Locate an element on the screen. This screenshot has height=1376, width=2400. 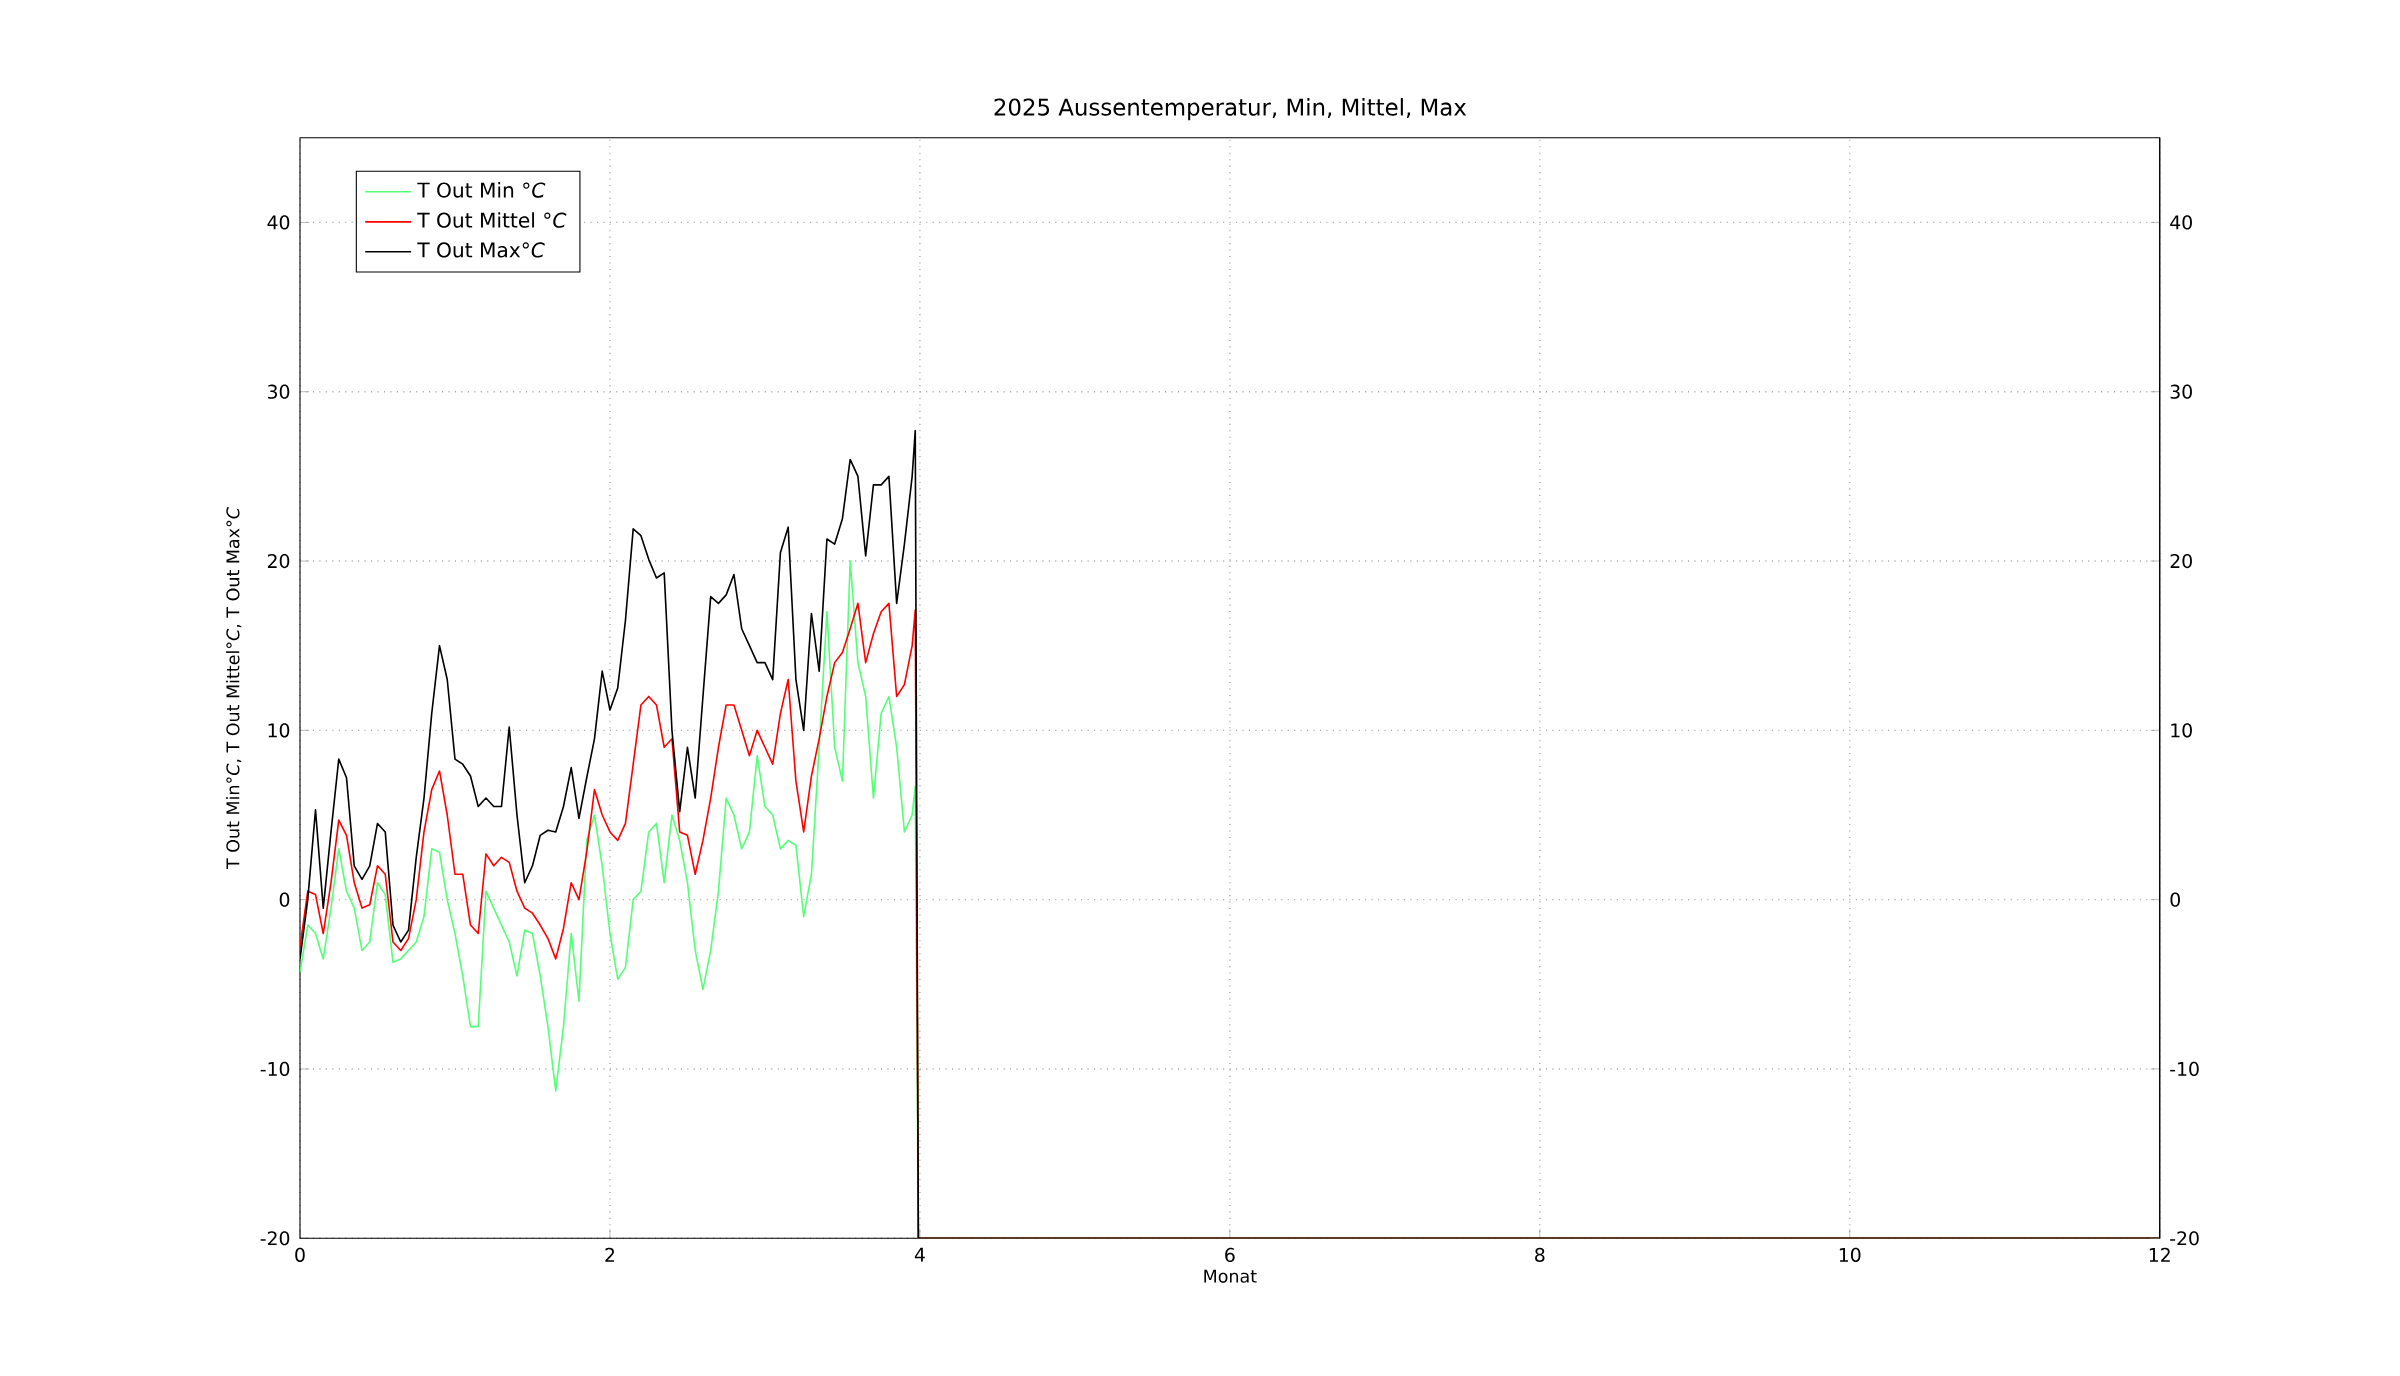
x-tick-label: 0 is located at coordinates (300, 1254).